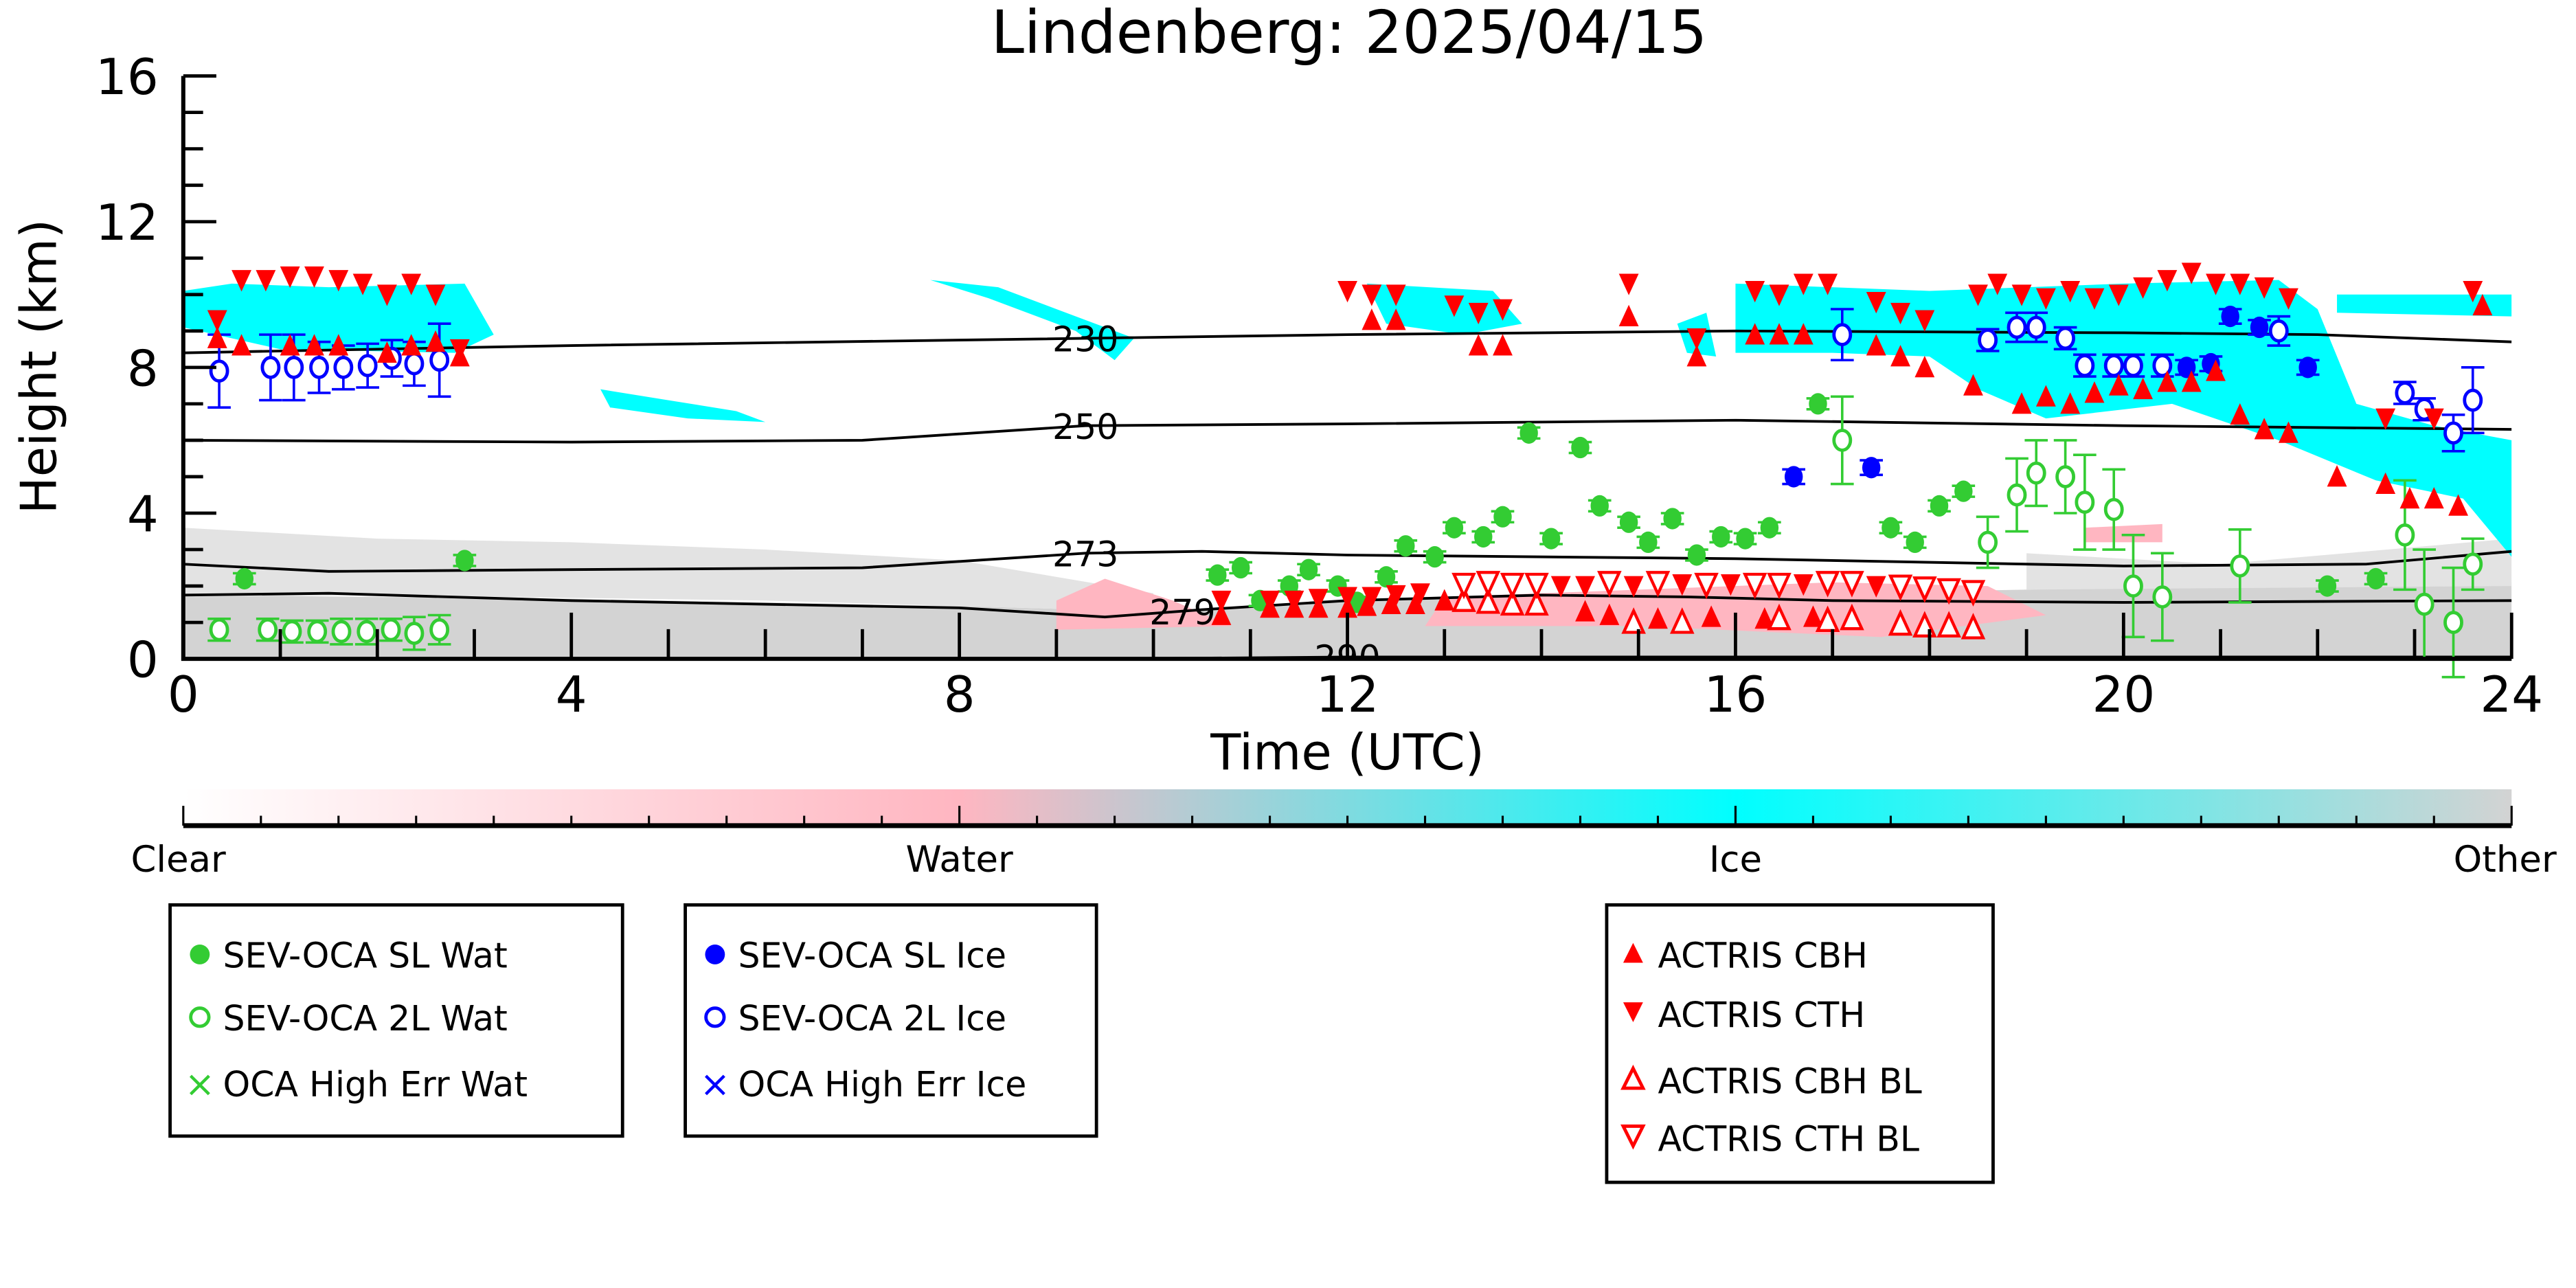 The height and width of the screenshot is (1288, 2576). What do you see at coordinates (2505, 860) in the screenshot?
I see `colorbar-label-other: Other` at bounding box center [2505, 860].